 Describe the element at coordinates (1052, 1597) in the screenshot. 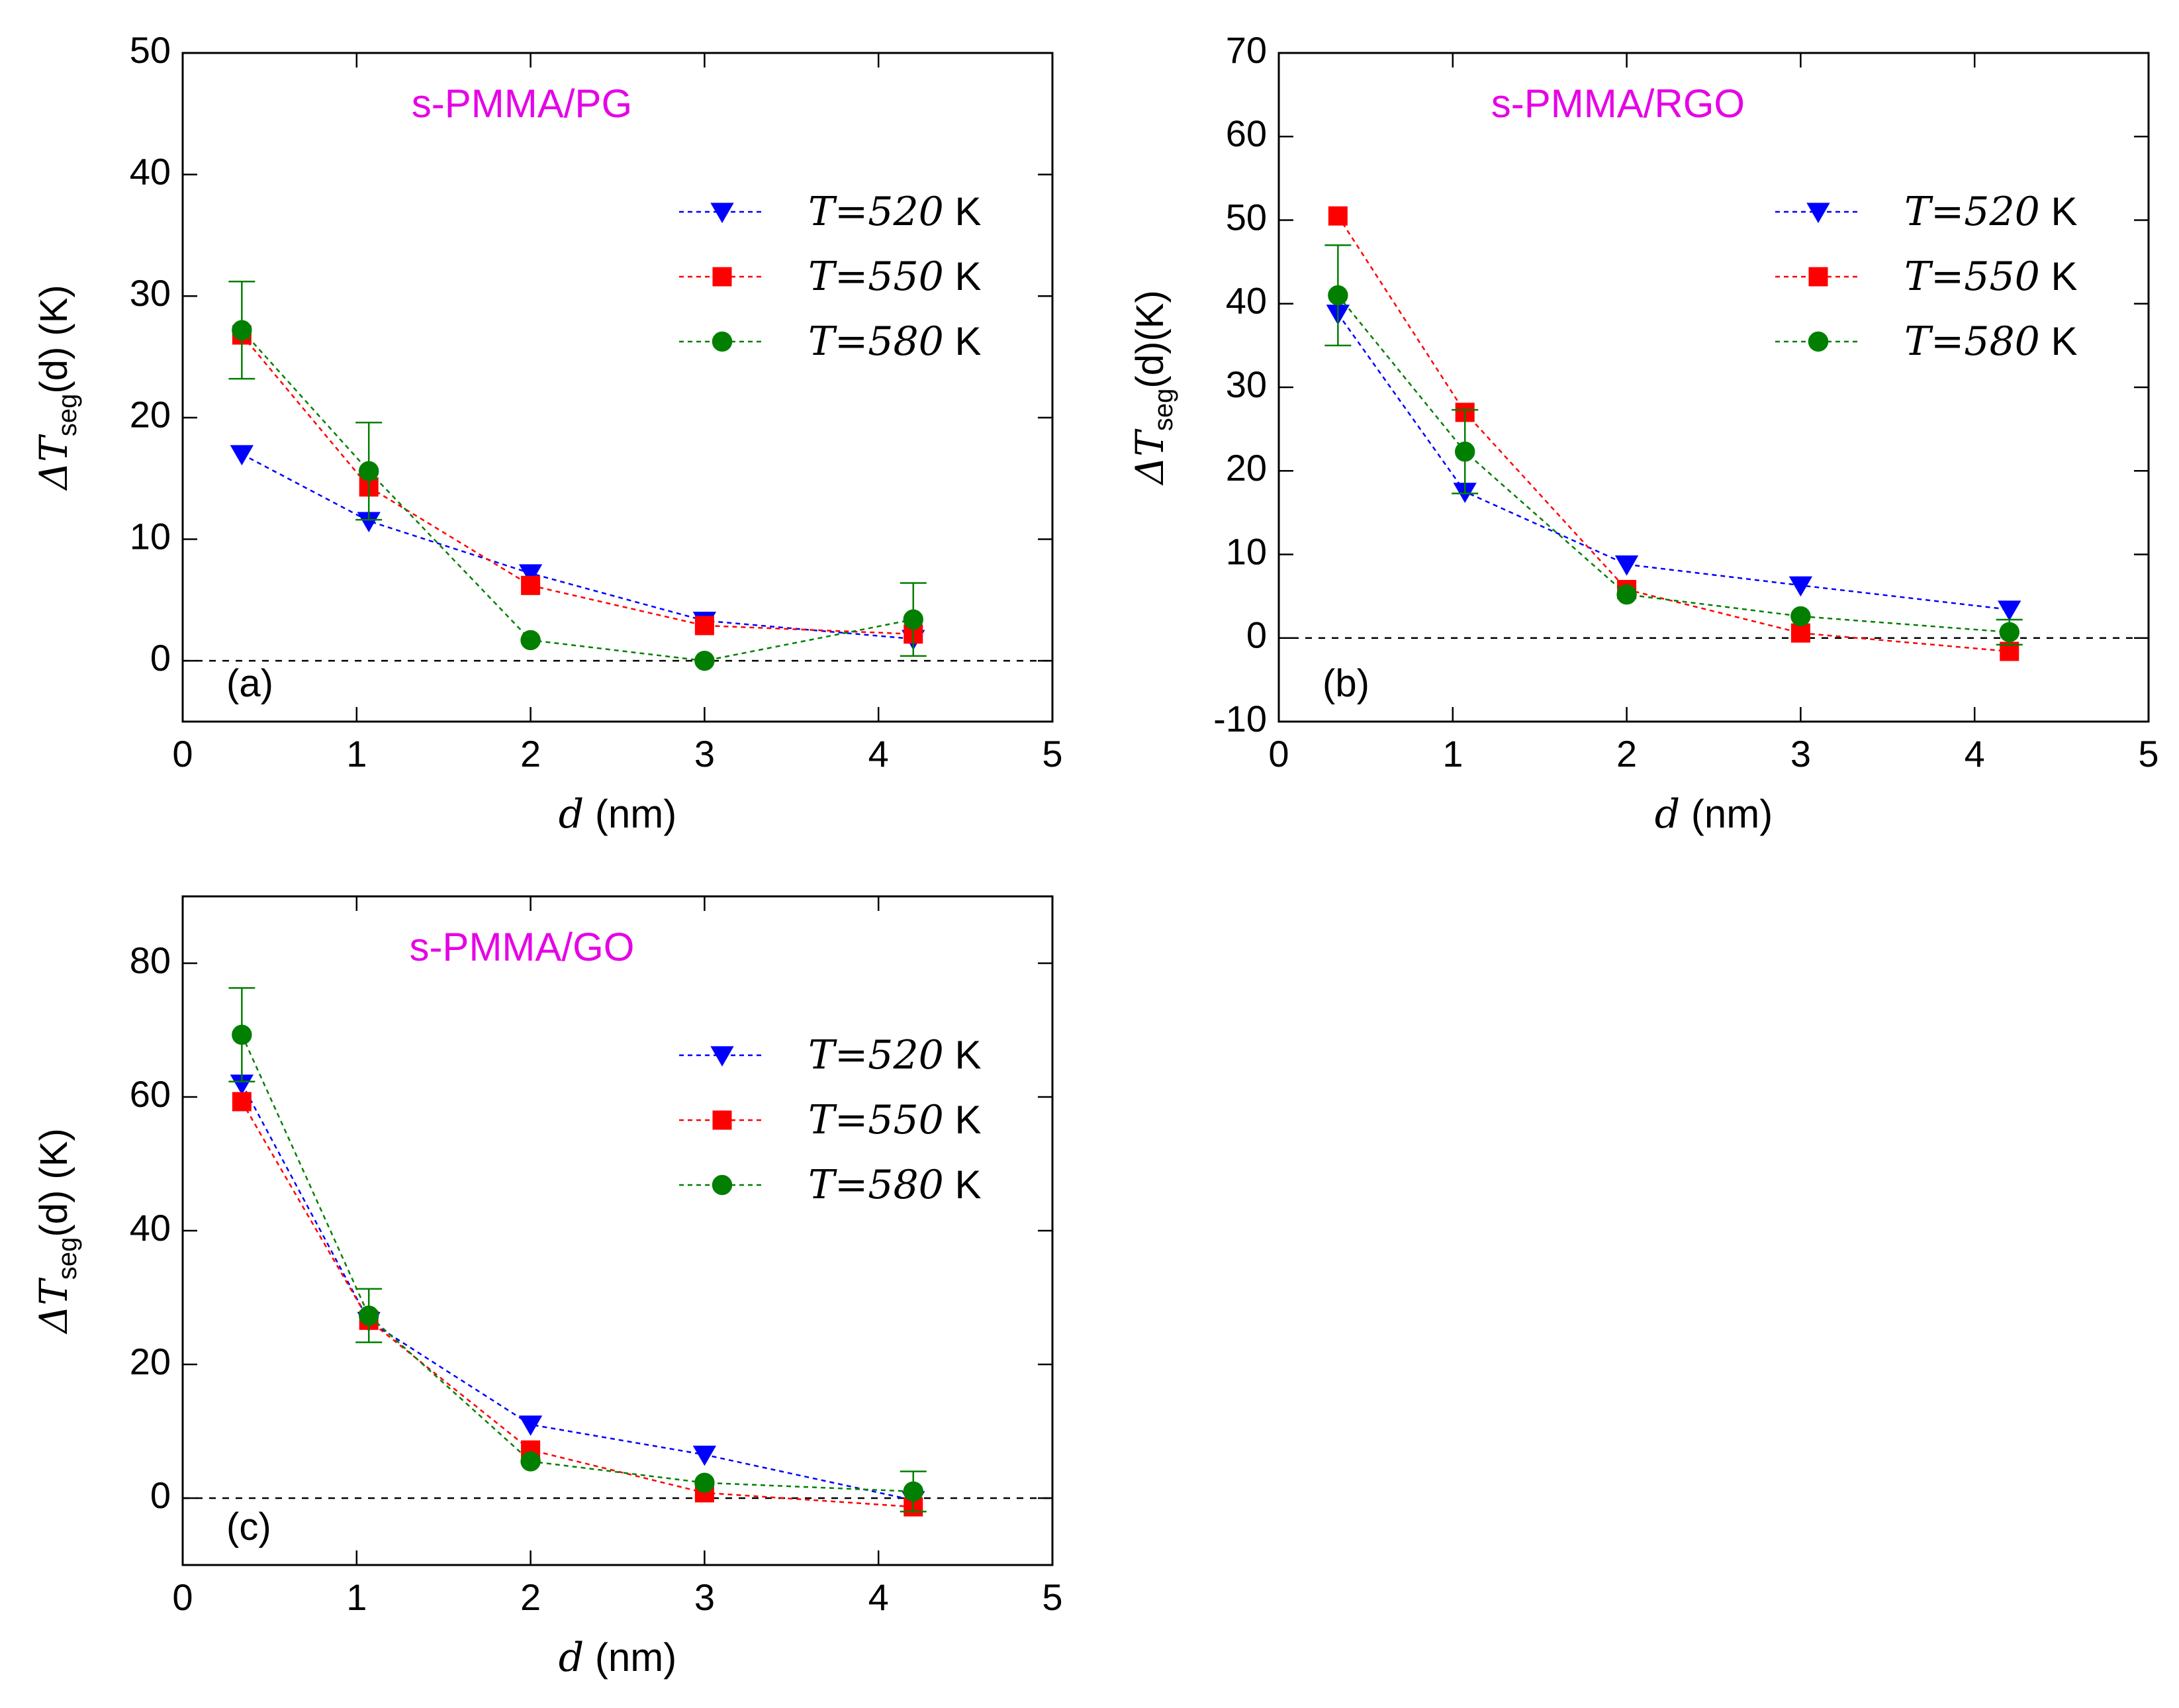

I see `x-tick-label: 5` at that location.